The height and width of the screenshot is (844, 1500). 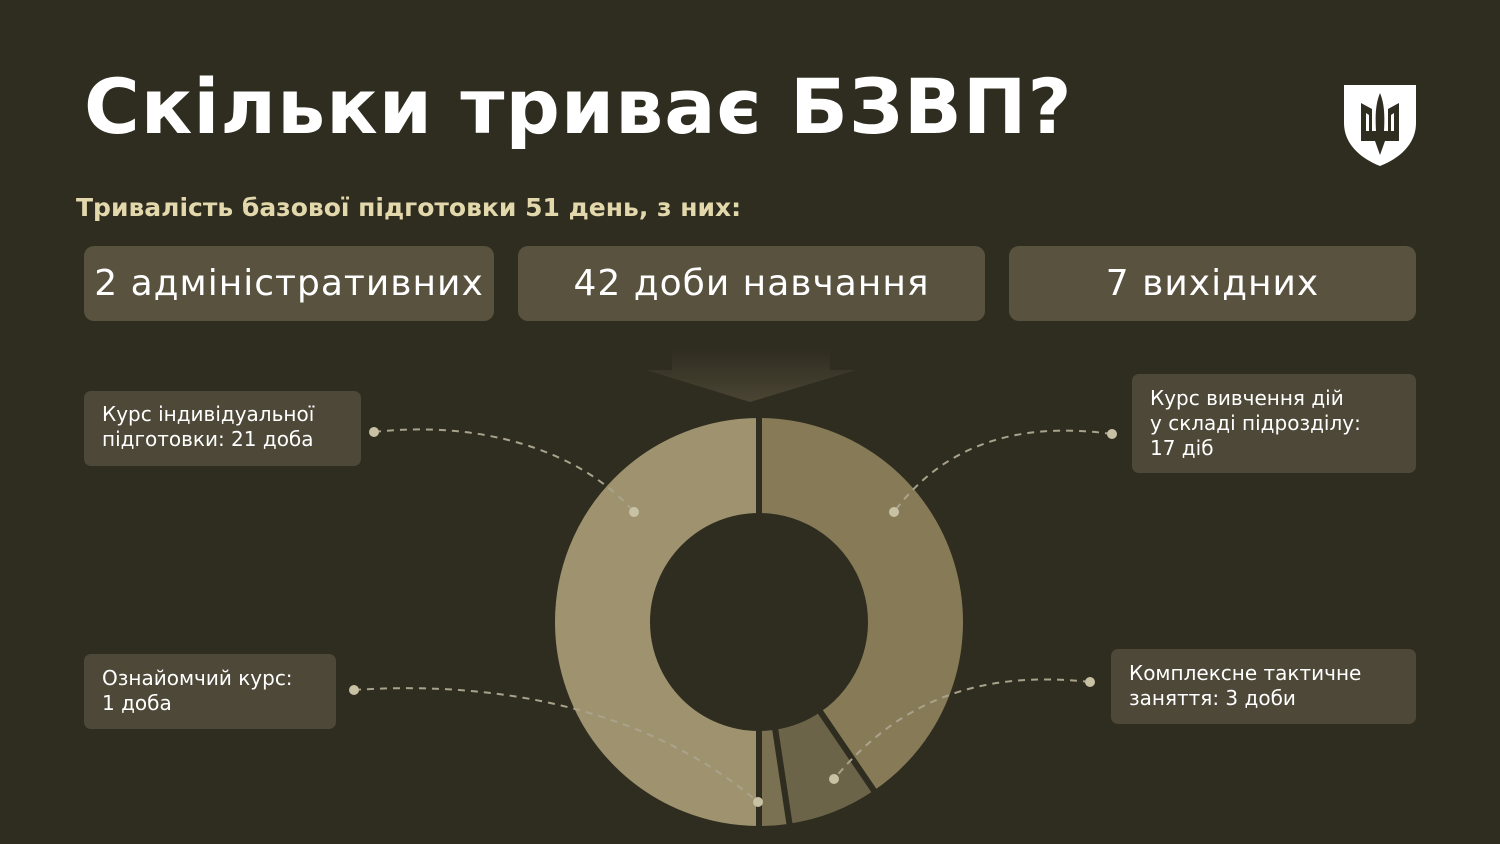 I want to click on dot-intro-inner, so click(x=758, y=802).